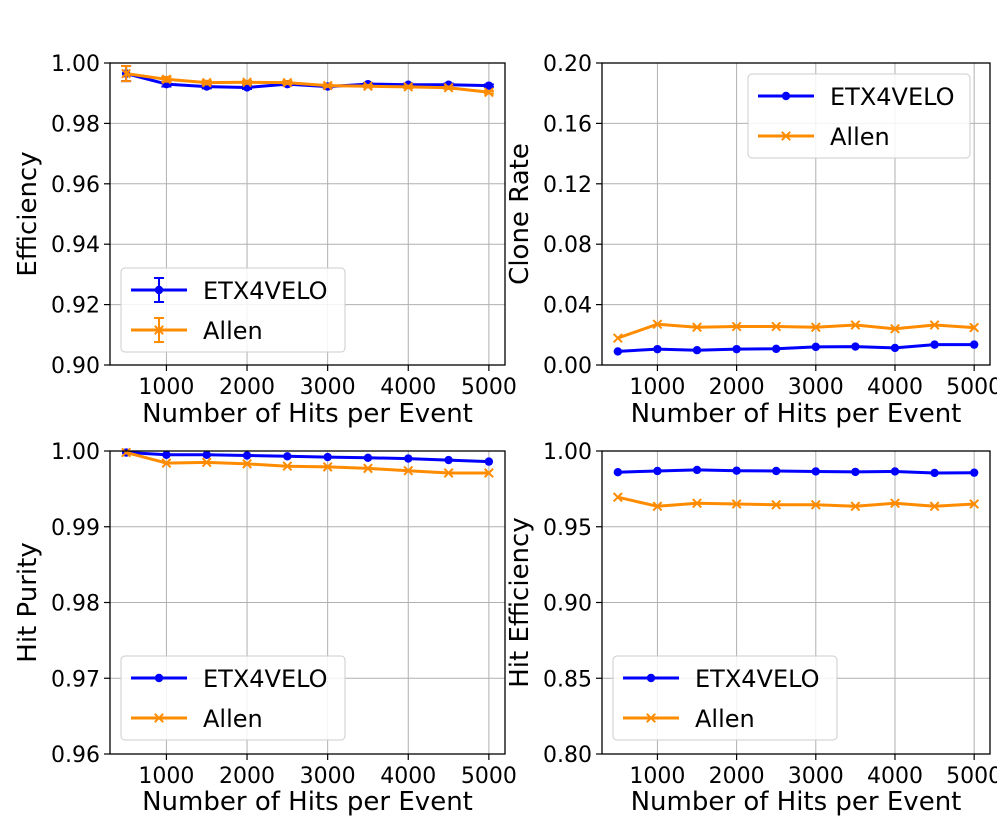  Describe the element at coordinates (233, 719) in the screenshot. I see `hit-purity-legend-allen: Allen` at that location.